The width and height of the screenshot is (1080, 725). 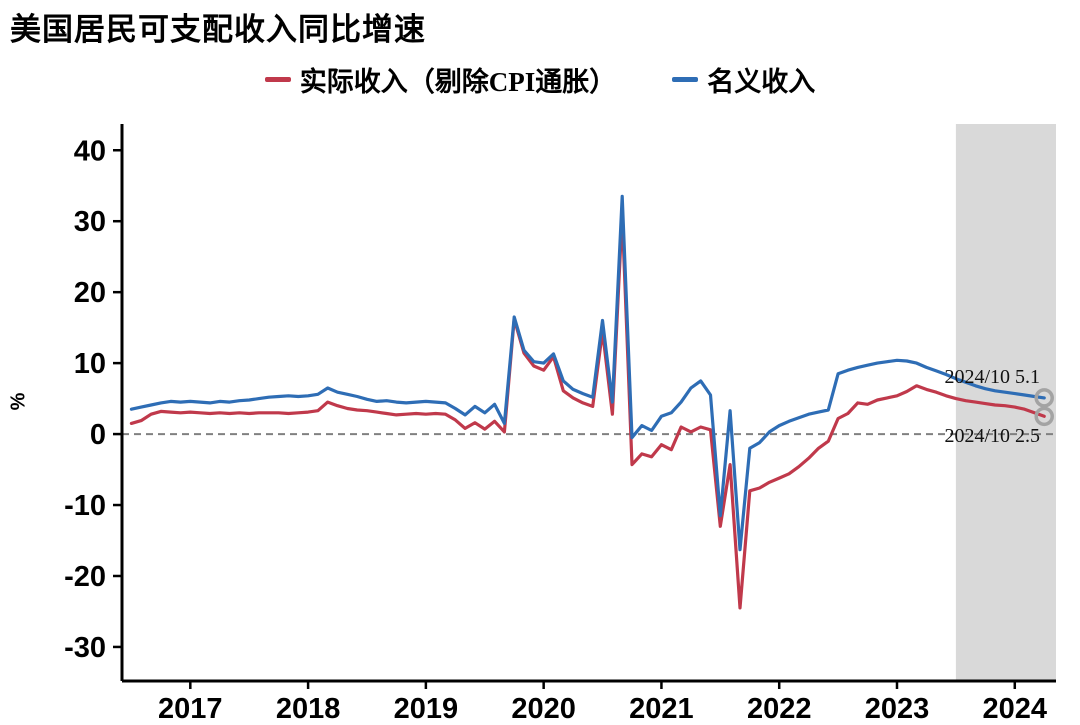 I want to click on legend-item-nominal: 名义收入, so click(x=743, y=79).